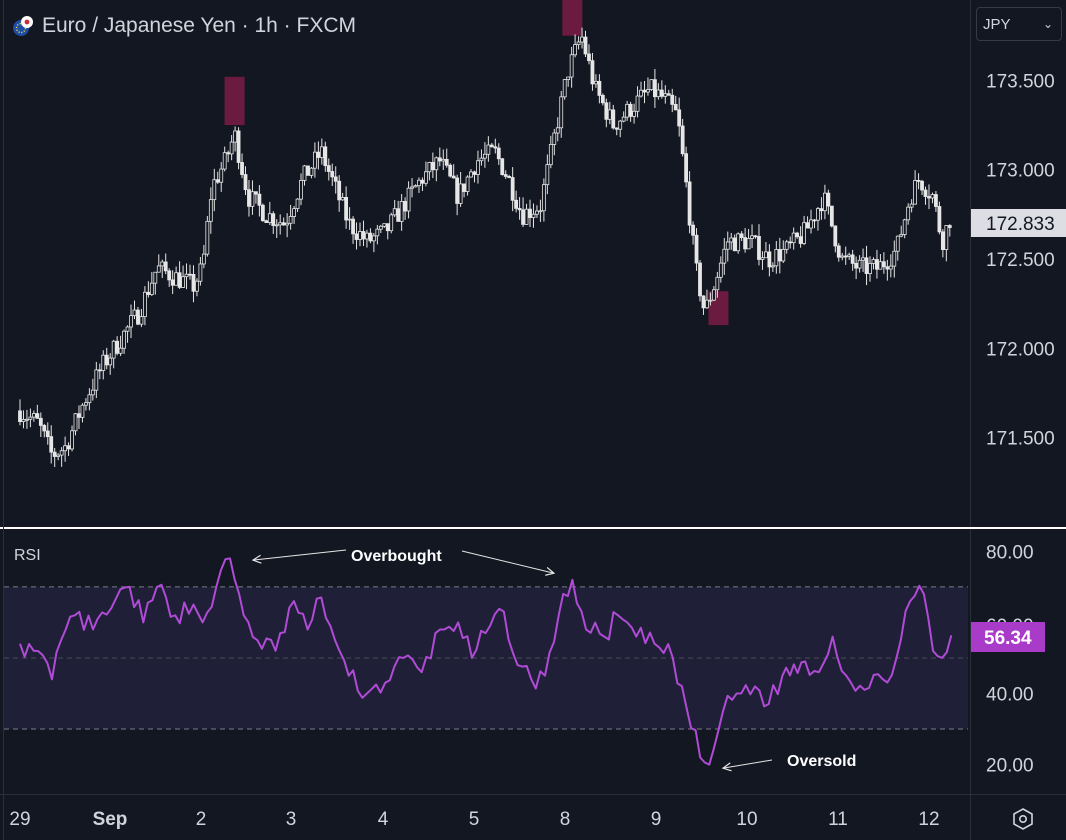  Describe the element at coordinates (1020, 81) in the screenshot. I see `price-tick-label: 173.500` at that location.